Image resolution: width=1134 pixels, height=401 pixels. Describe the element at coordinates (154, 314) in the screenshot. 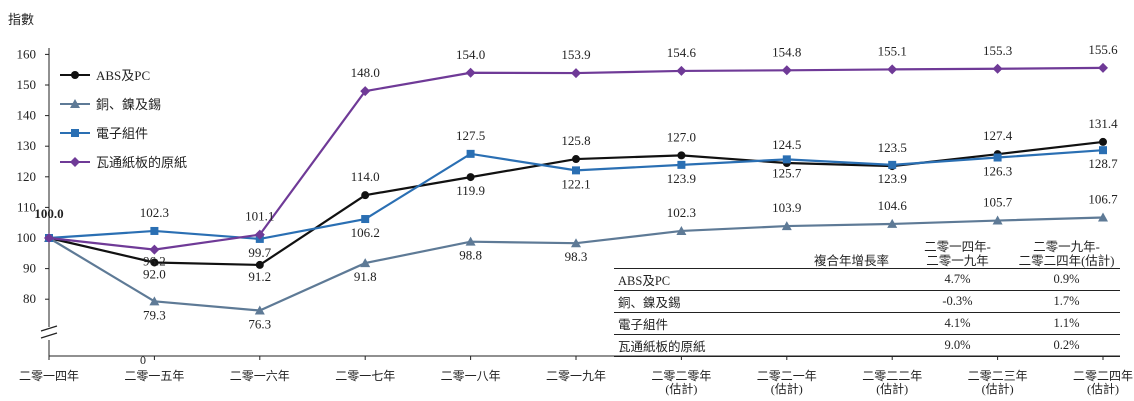

I see `data-label: 79.3` at that location.